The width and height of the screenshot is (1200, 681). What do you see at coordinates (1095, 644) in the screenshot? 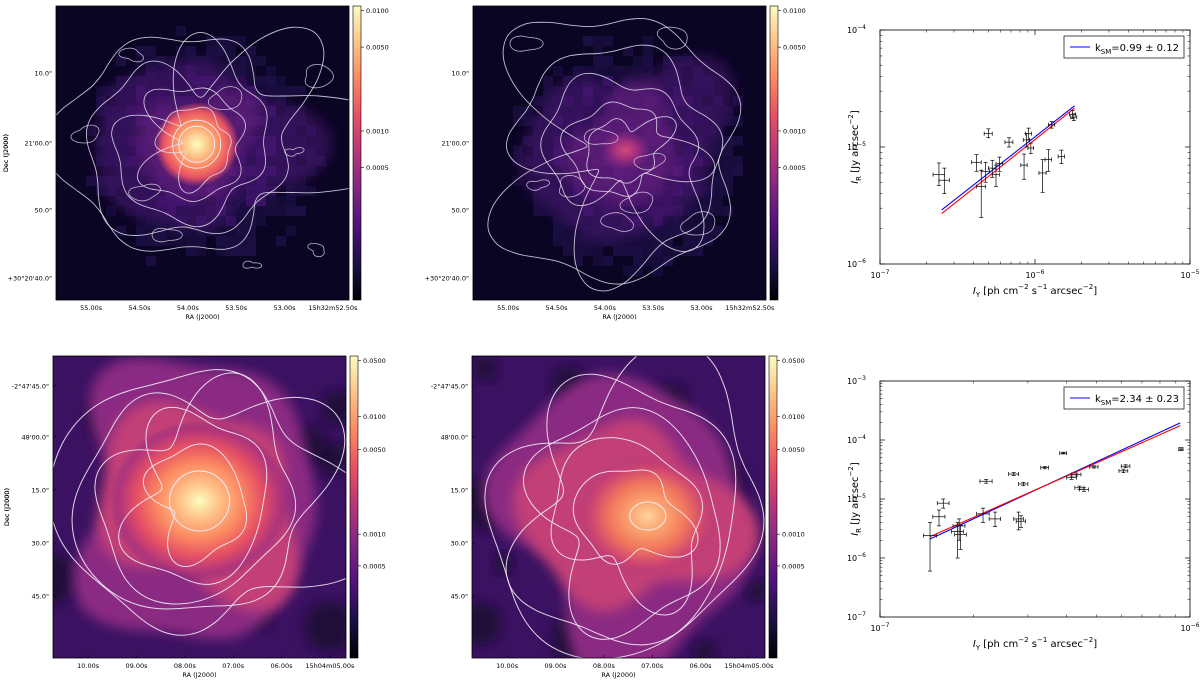
I see `x-label-part: ]` at bounding box center [1095, 644].